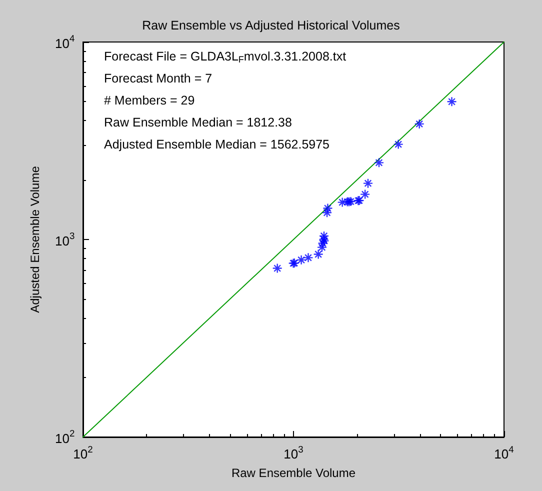 This screenshot has height=491, width=542. I want to click on annotation: Forecast Month = 7, so click(158, 79).